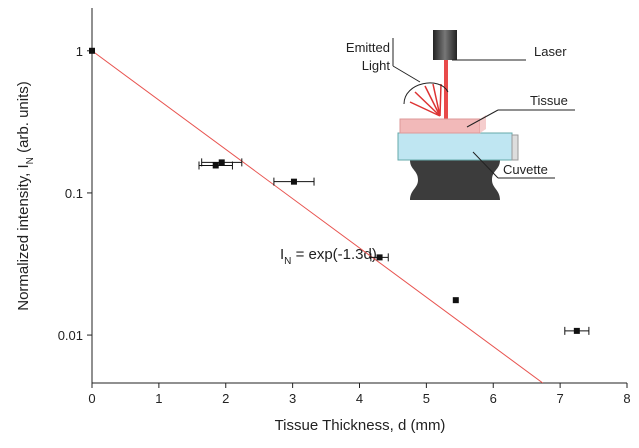 This screenshot has height=448, width=639. What do you see at coordinates (560, 398) in the screenshot?
I see `x-tick-label: 7` at bounding box center [560, 398].